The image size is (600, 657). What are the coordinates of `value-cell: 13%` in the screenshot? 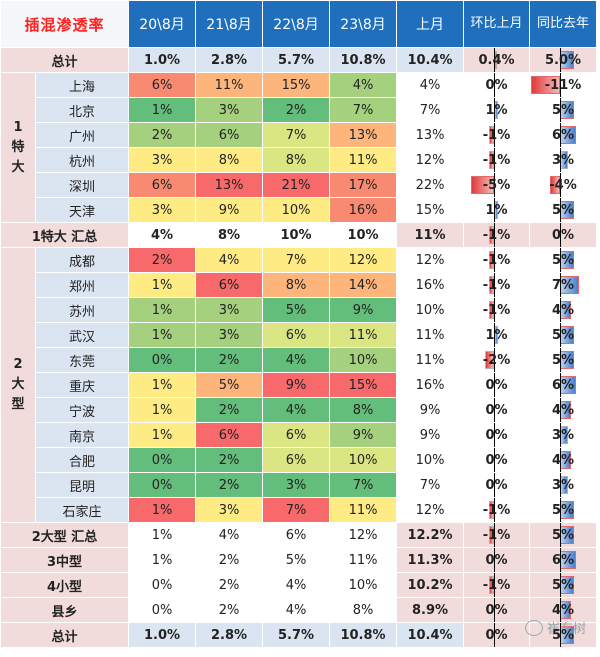 It's located at (430, 135).